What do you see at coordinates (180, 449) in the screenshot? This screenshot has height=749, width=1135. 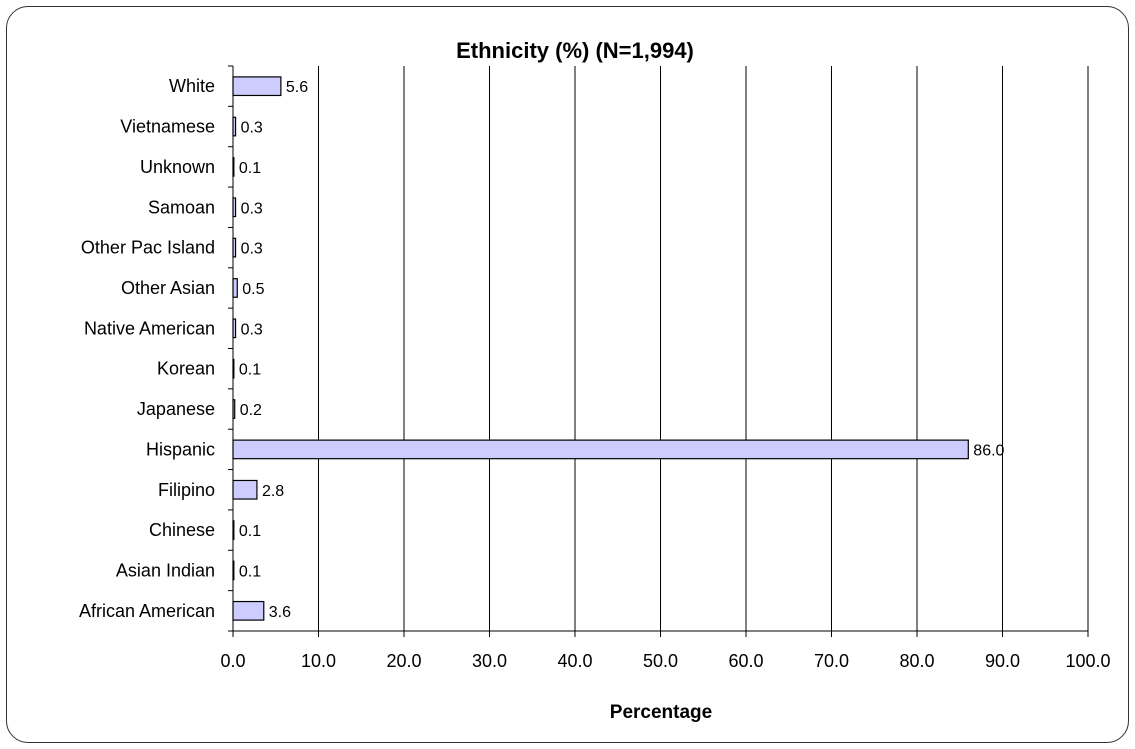 I see `category-label: Hispanic` at bounding box center [180, 449].